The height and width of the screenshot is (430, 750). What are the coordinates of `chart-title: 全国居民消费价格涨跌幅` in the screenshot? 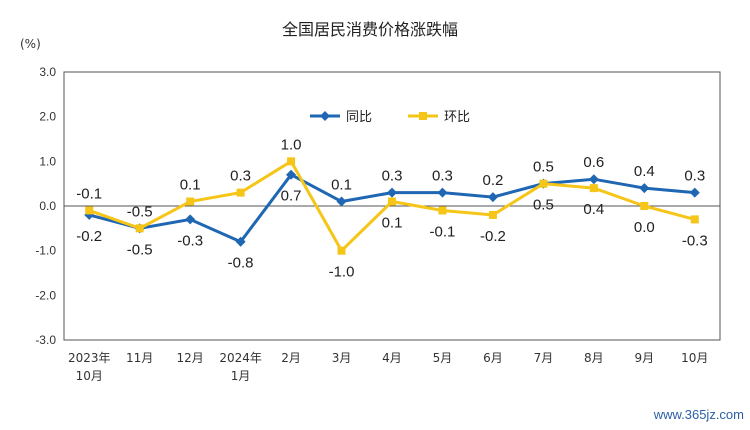 It's located at (370, 29).